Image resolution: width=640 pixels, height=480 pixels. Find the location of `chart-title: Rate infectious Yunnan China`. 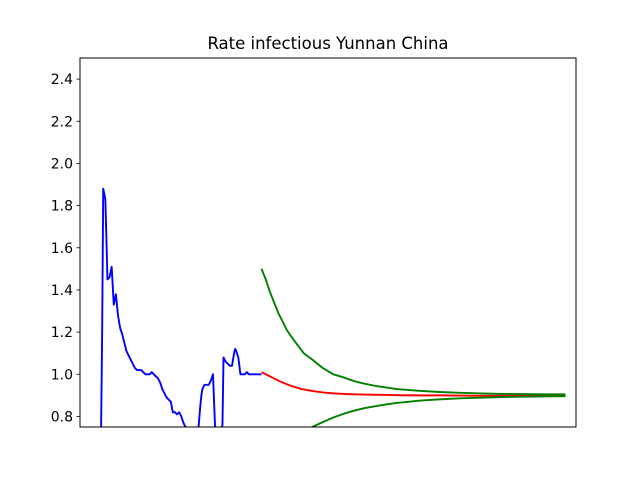

chart-title: Rate infectious Yunnan China is located at coordinates (327, 43).